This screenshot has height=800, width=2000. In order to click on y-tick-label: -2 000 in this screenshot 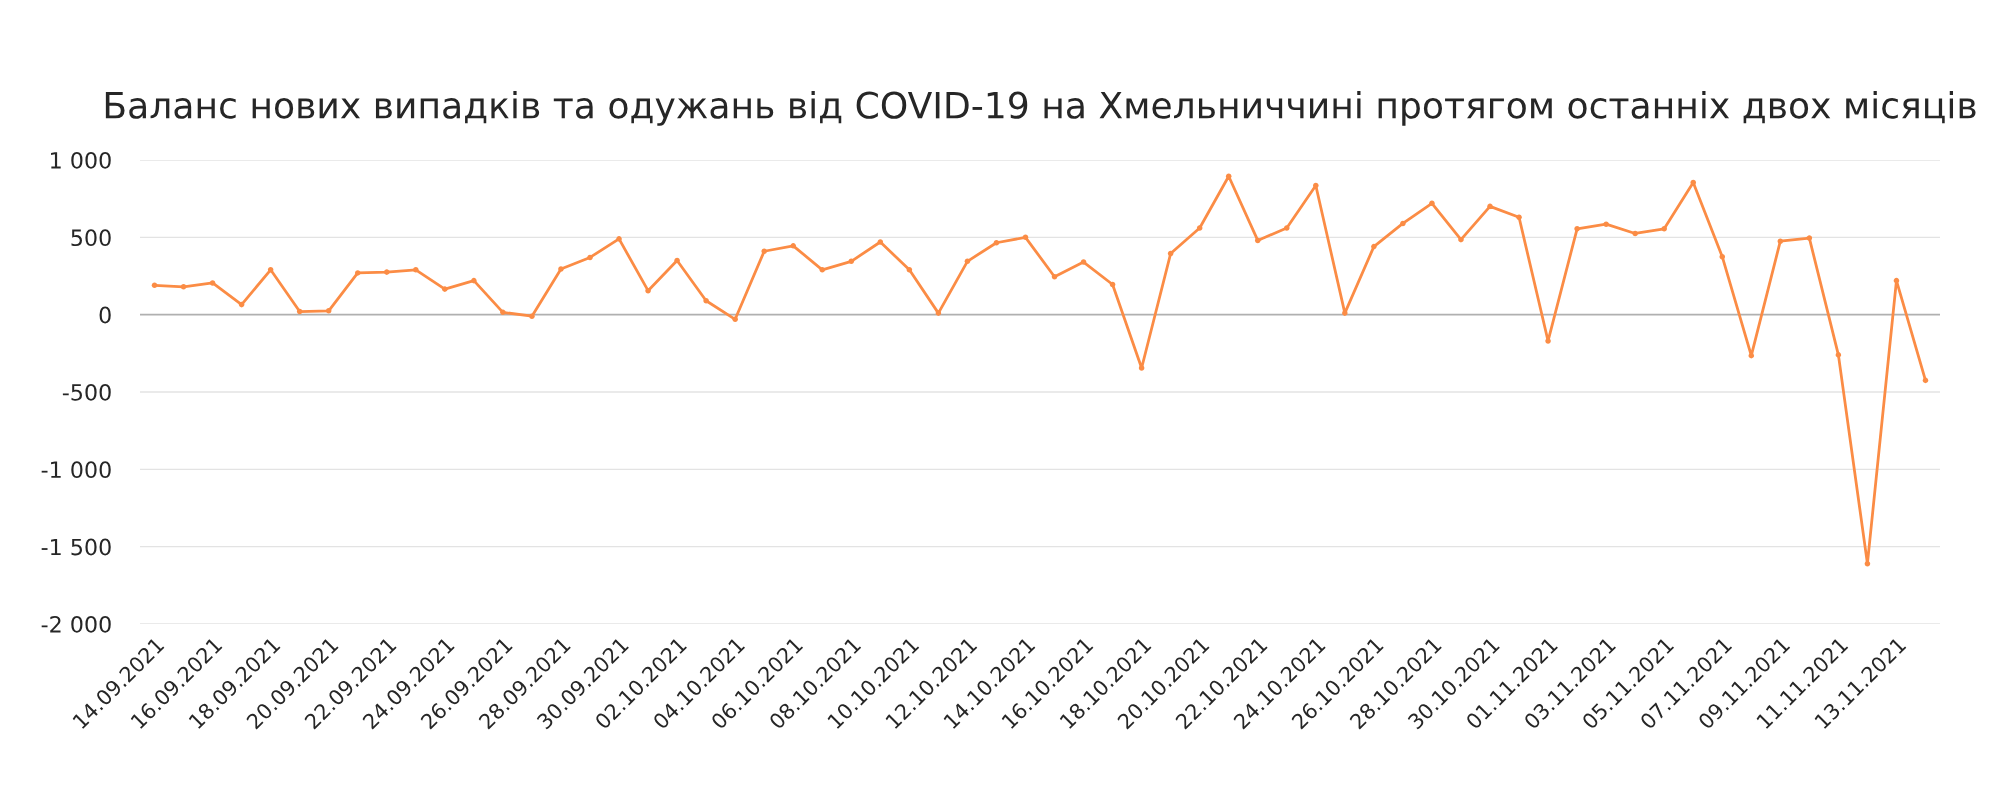, I will do `click(76, 624)`.